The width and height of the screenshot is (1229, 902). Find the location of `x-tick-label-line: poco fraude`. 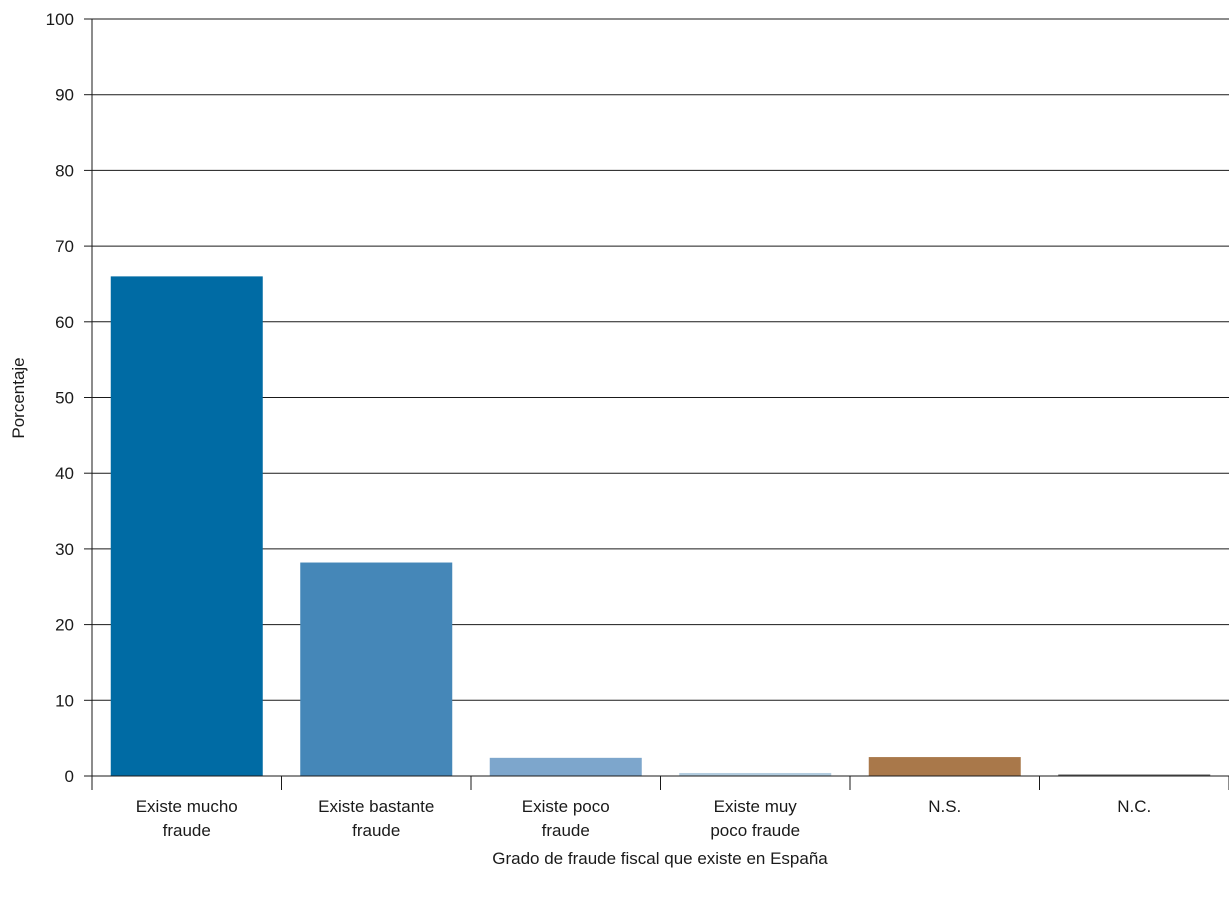

x-tick-label-line: poco fraude is located at coordinates (755, 830).